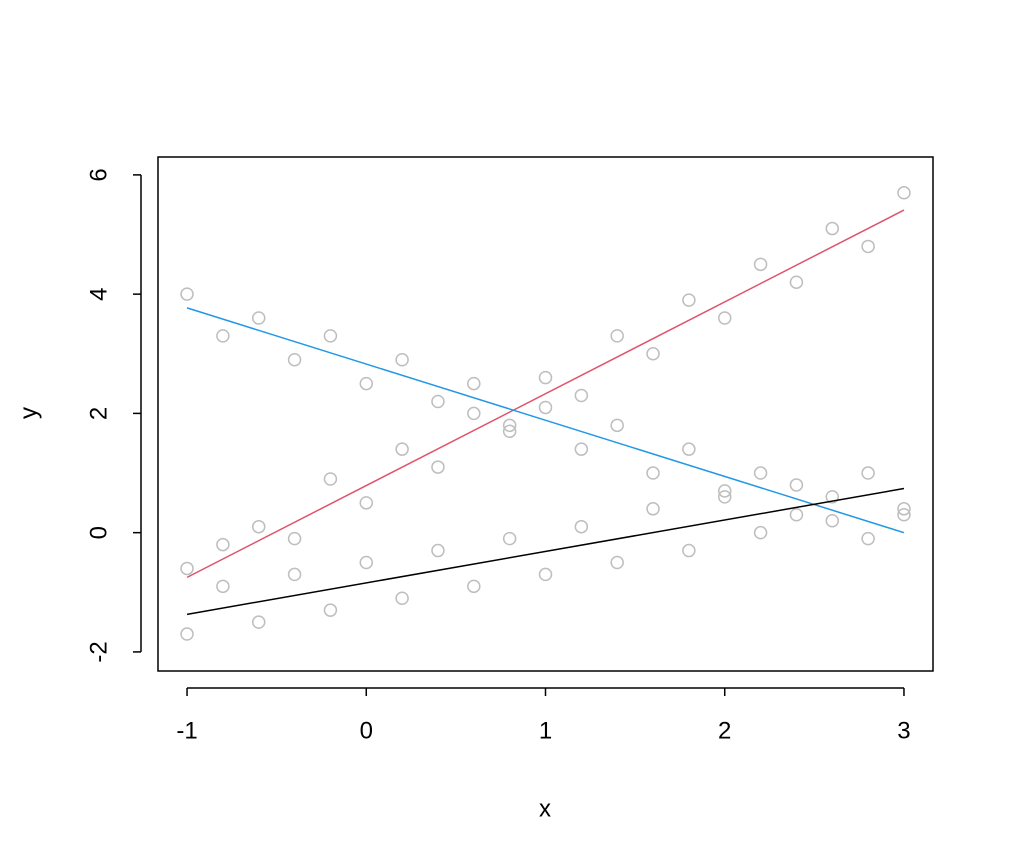  Describe the element at coordinates (366, 730) in the screenshot. I see `x-tick-label: 0` at that location.